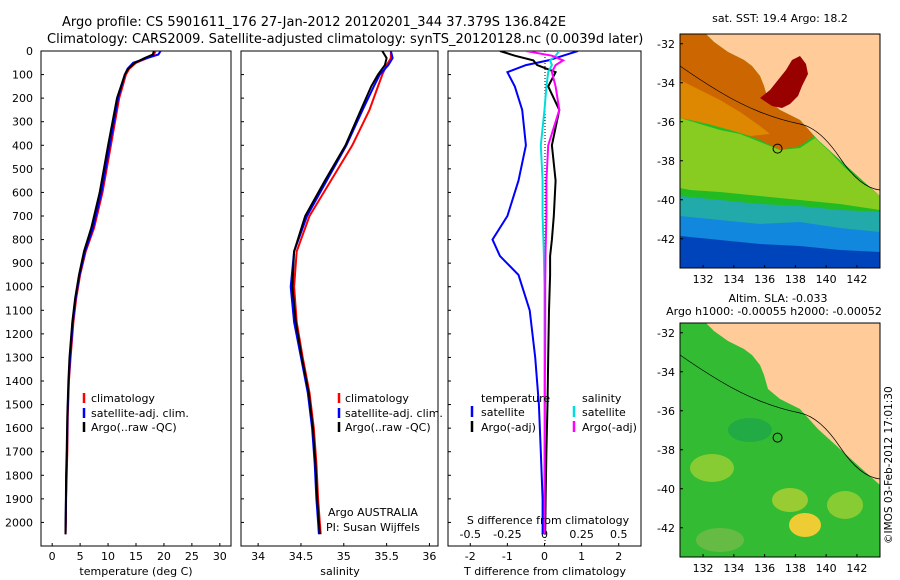 This screenshot has width=900, height=580. What do you see at coordinates (609, 427) in the screenshot?
I see `legend-label-s-argo: Argo(-adj)` at bounding box center [609, 427].